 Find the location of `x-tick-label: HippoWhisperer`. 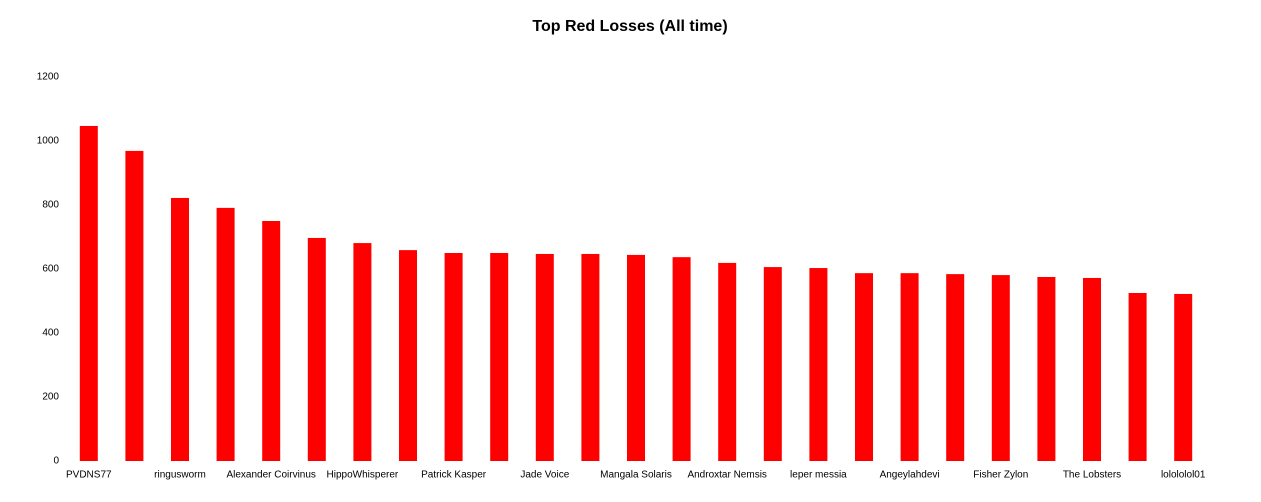

x-tick-label: HippoWhisperer is located at coordinates (363, 475).